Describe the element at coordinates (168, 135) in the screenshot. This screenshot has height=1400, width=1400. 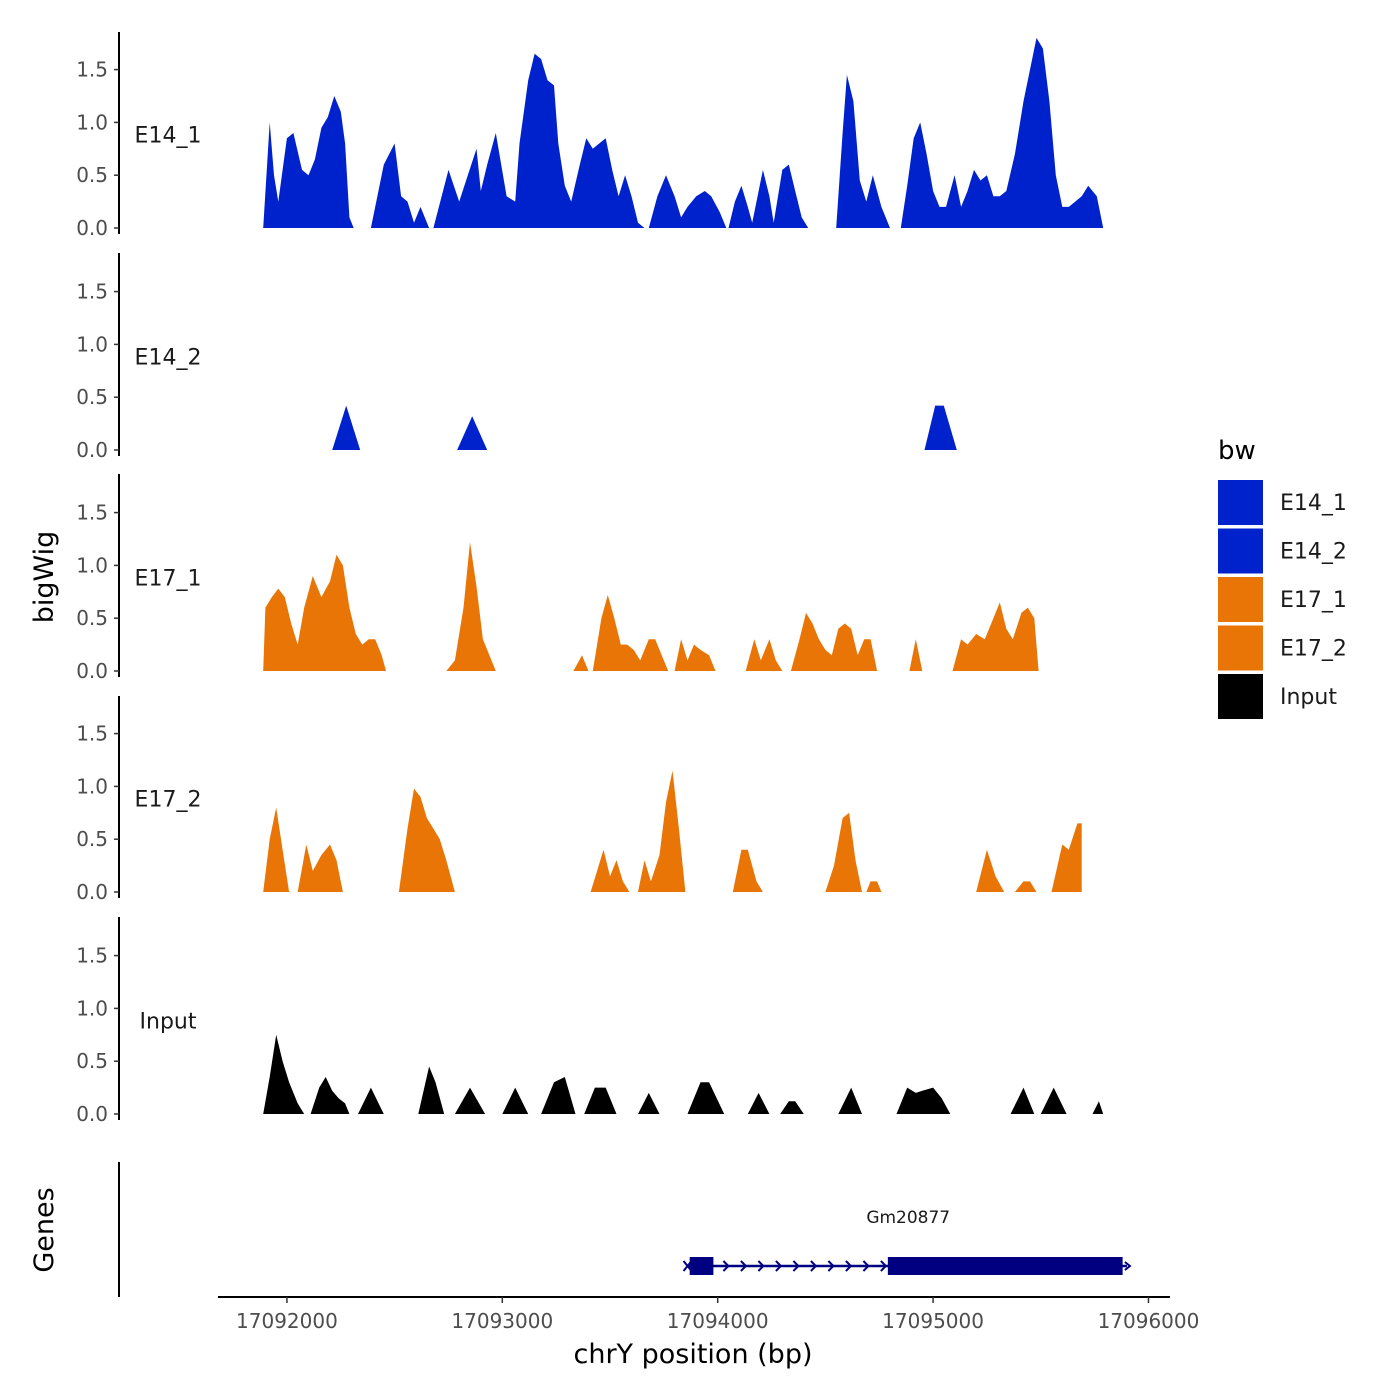
I see `panel-label-E14_1: E14_1` at that location.